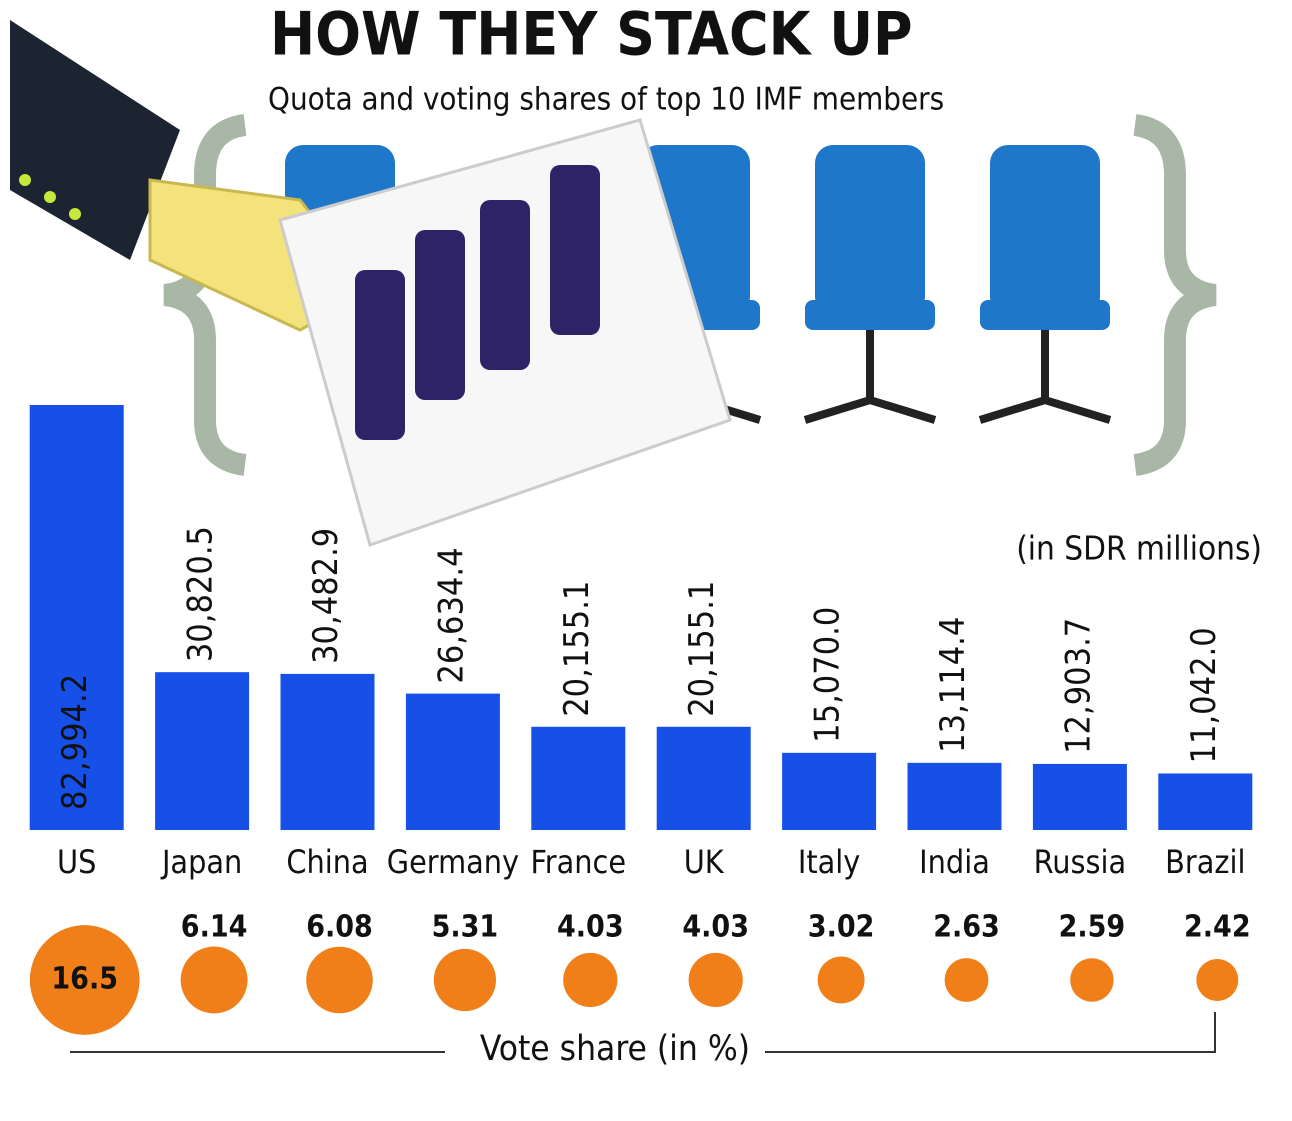  I want to click on vote-label: 5.31, so click(465, 927).